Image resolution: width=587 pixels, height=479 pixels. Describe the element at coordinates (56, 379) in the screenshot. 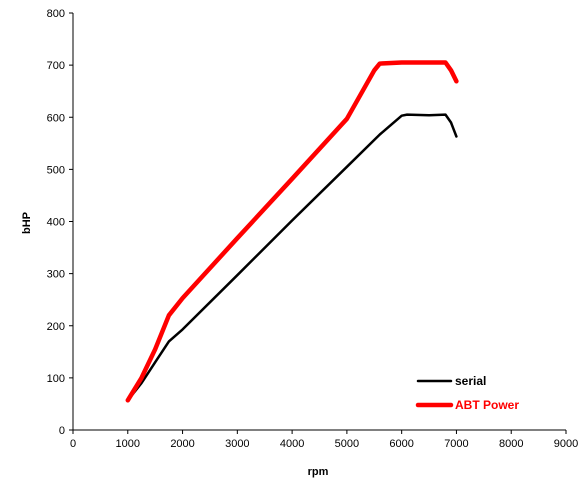

I see `y-tick-label: 100` at that location.